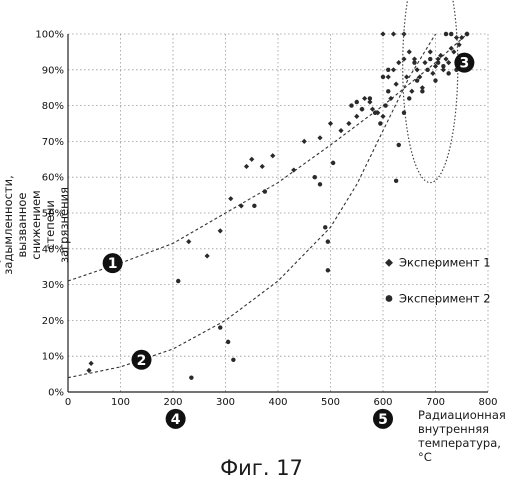 This screenshot has height=499, width=523. Describe the element at coordinates (53, 321) in the screenshot. I see `y-tick-label: 20%` at that location.